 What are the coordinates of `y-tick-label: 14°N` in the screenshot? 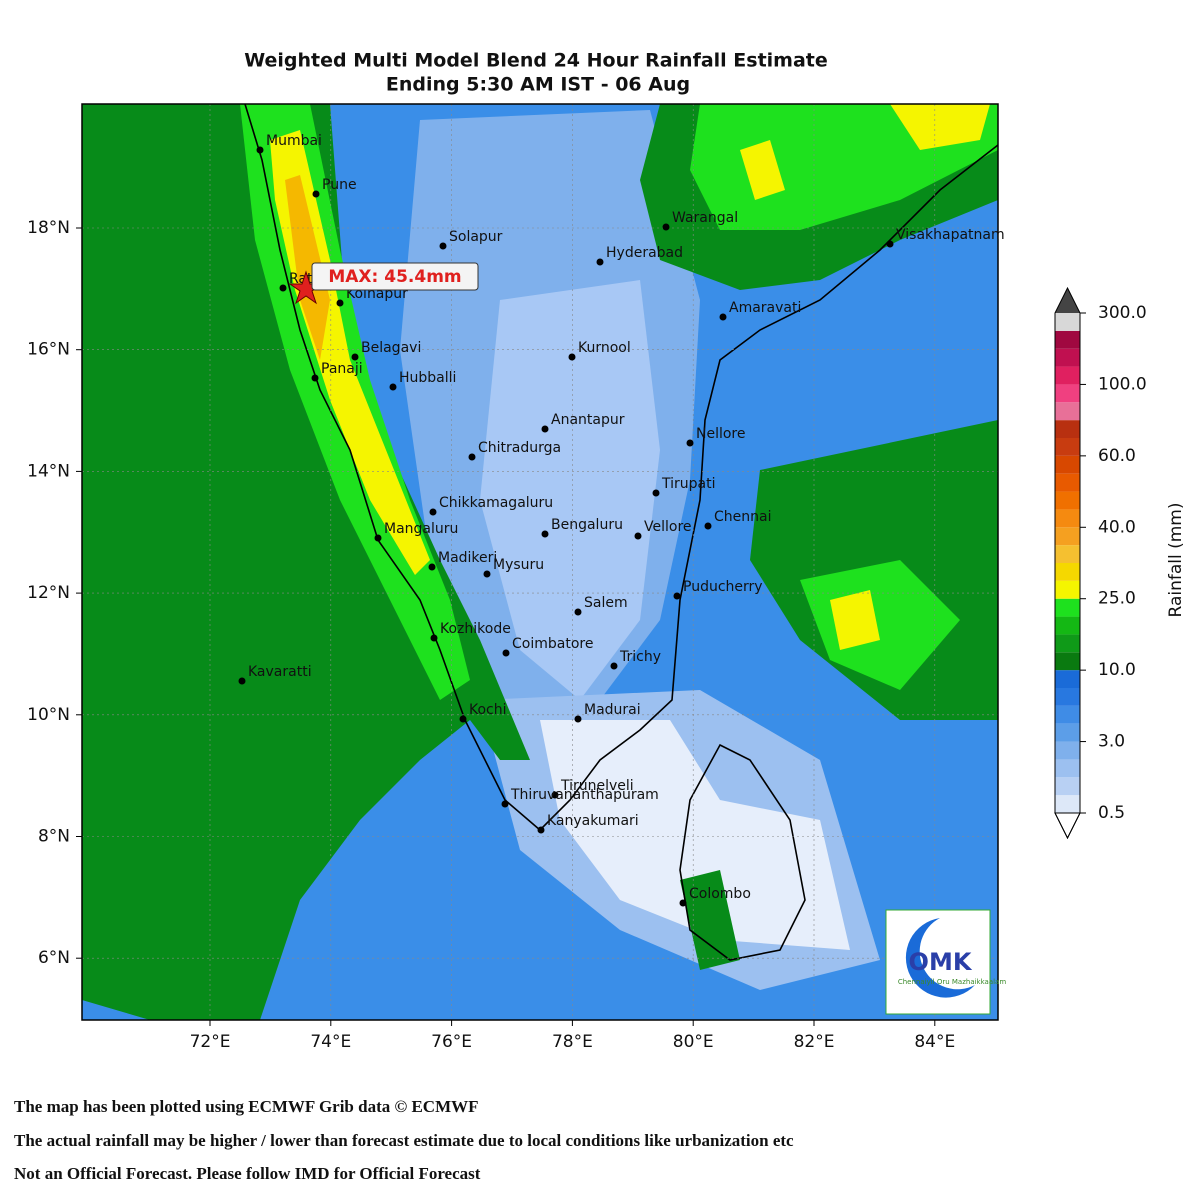 It's located at (48, 471).